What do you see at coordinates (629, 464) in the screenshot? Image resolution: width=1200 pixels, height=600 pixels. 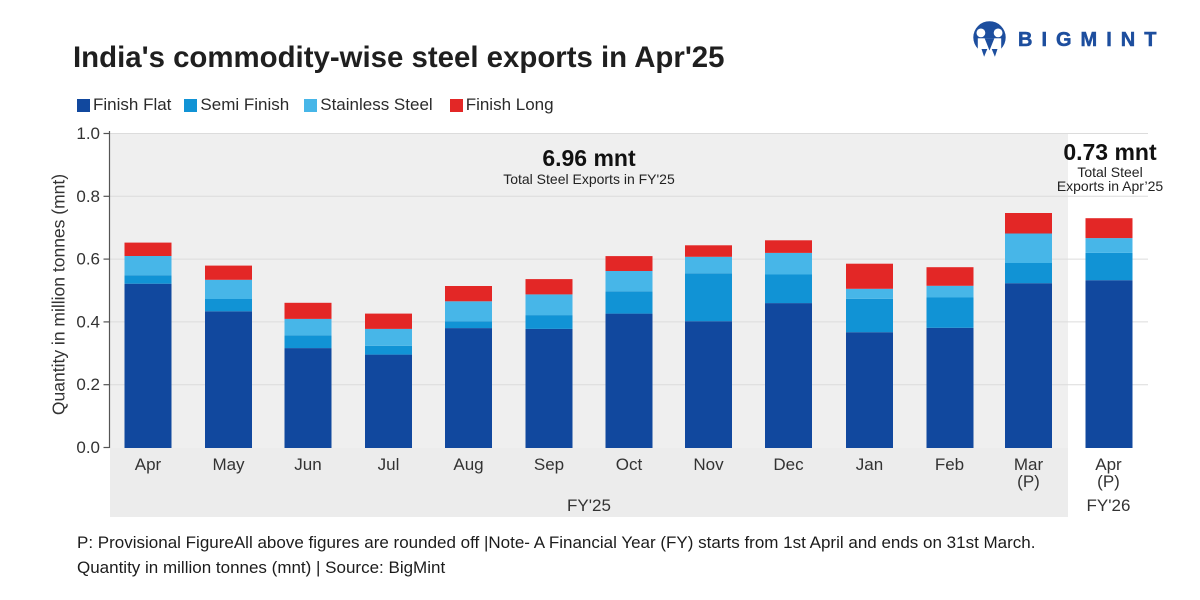 I see `svg-text: Oct` at bounding box center [629, 464].